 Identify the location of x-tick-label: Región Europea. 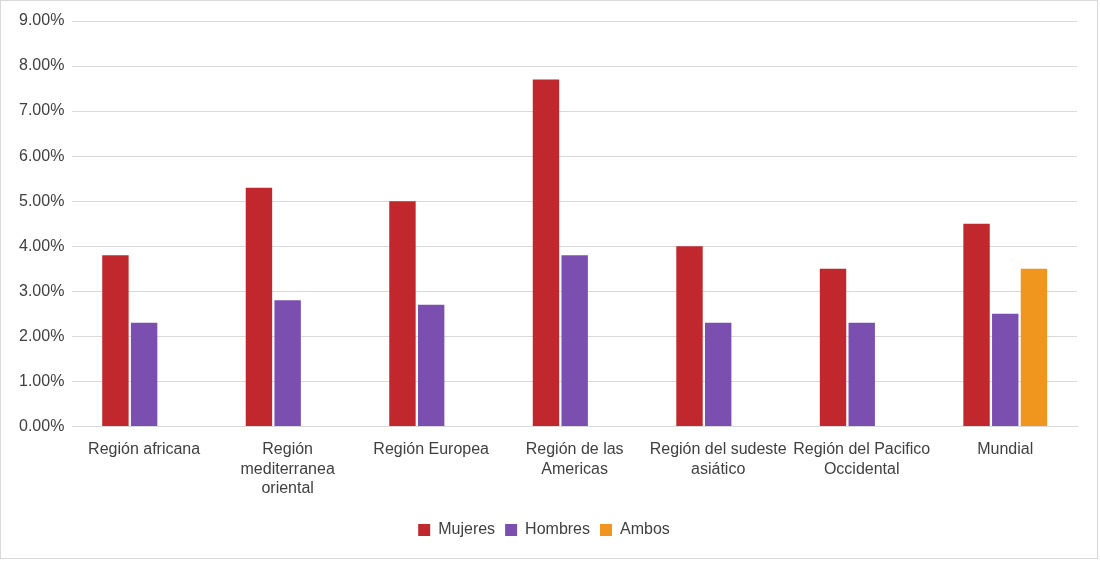
(431, 449).